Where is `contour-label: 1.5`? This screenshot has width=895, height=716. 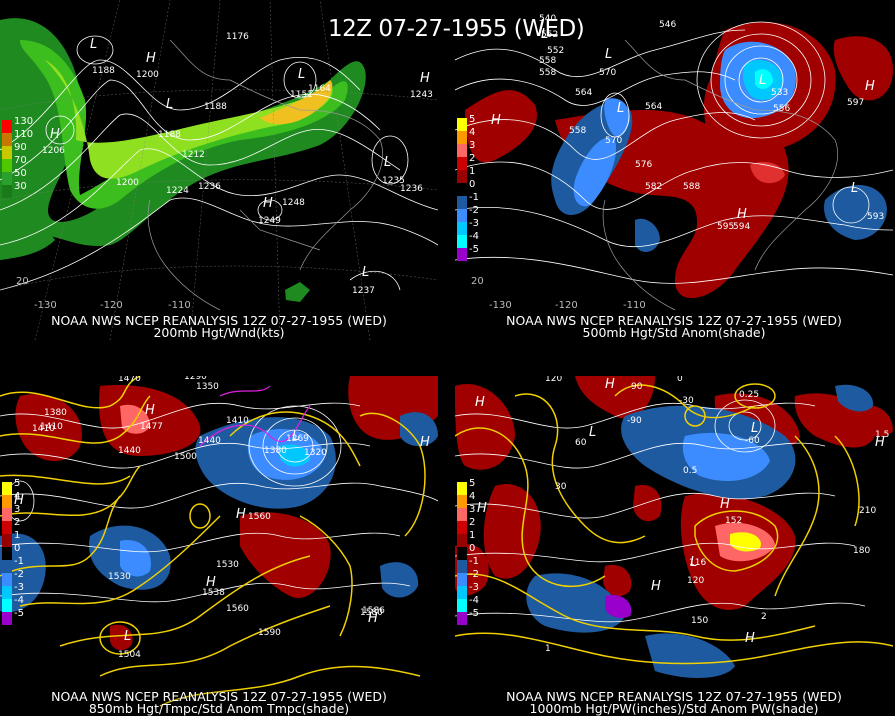 contour-label: 1.5 is located at coordinates (882, 435).